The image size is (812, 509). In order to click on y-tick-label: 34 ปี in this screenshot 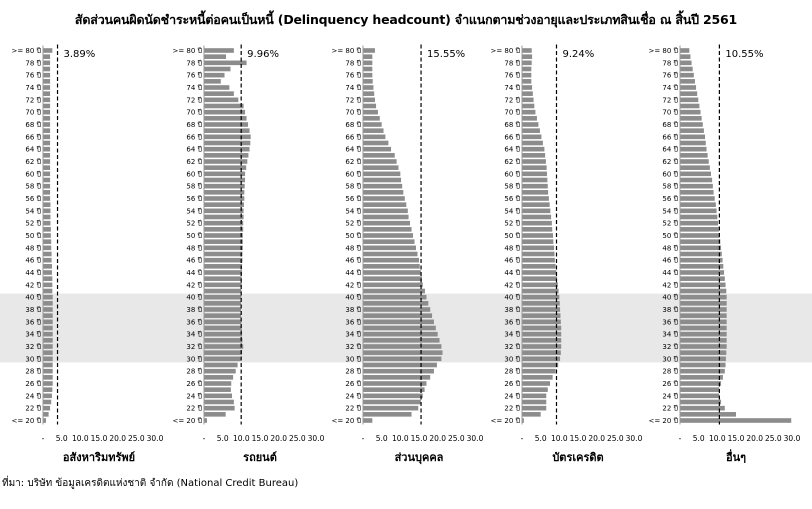, I will do `click(670, 335)`.